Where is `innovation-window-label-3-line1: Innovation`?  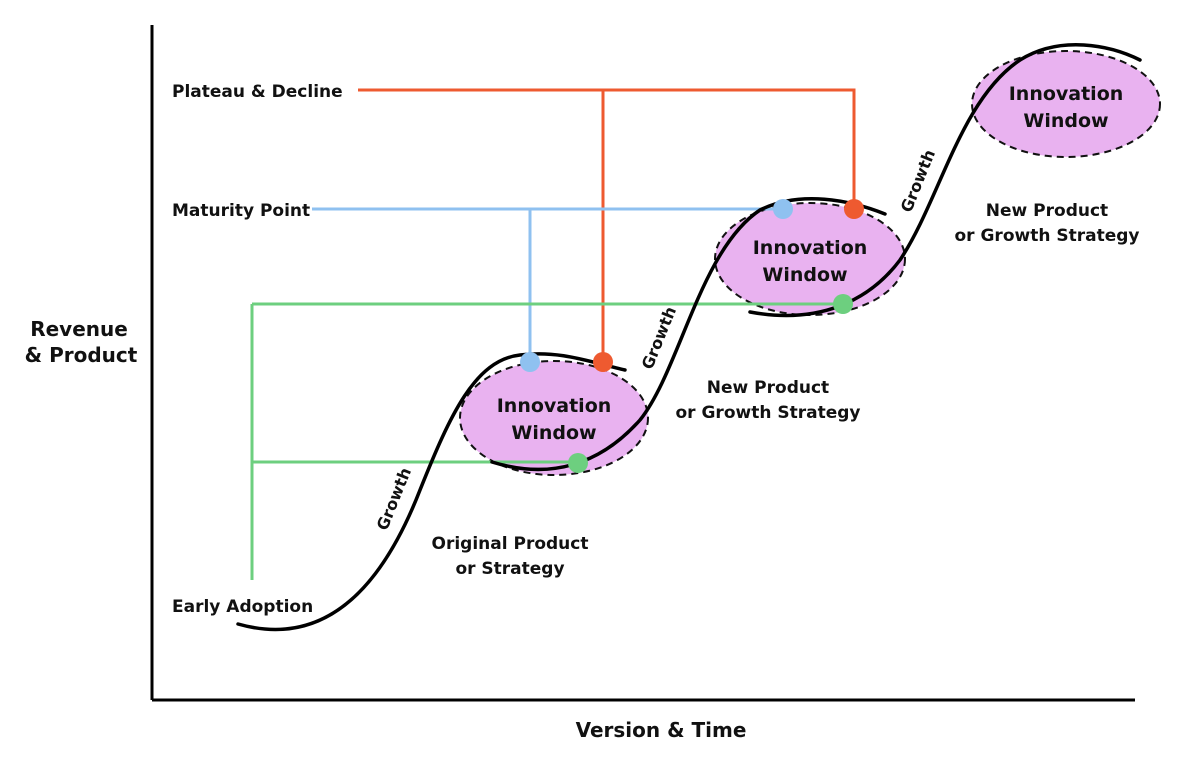
innovation-window-label-3-line1: Innovation is located at coordinates (1066, 94).